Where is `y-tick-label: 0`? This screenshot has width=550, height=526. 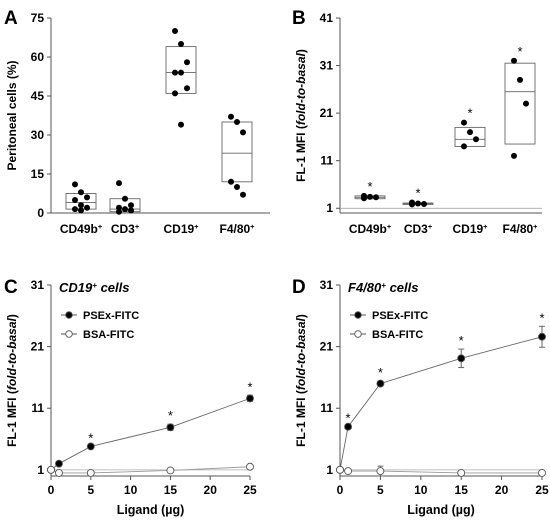
y-tick-label: 0 is located at coordinates (40, 213).